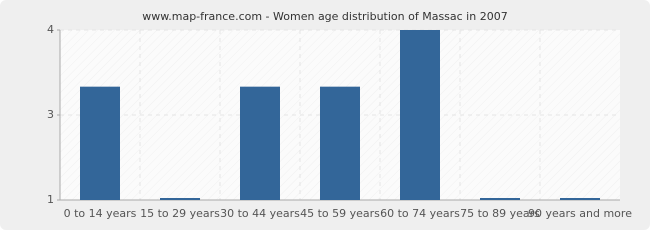  Describe the element at coordinates (260, 213) in the screenshot. I see `x-tick-label: 30 to 44 years` at that location.